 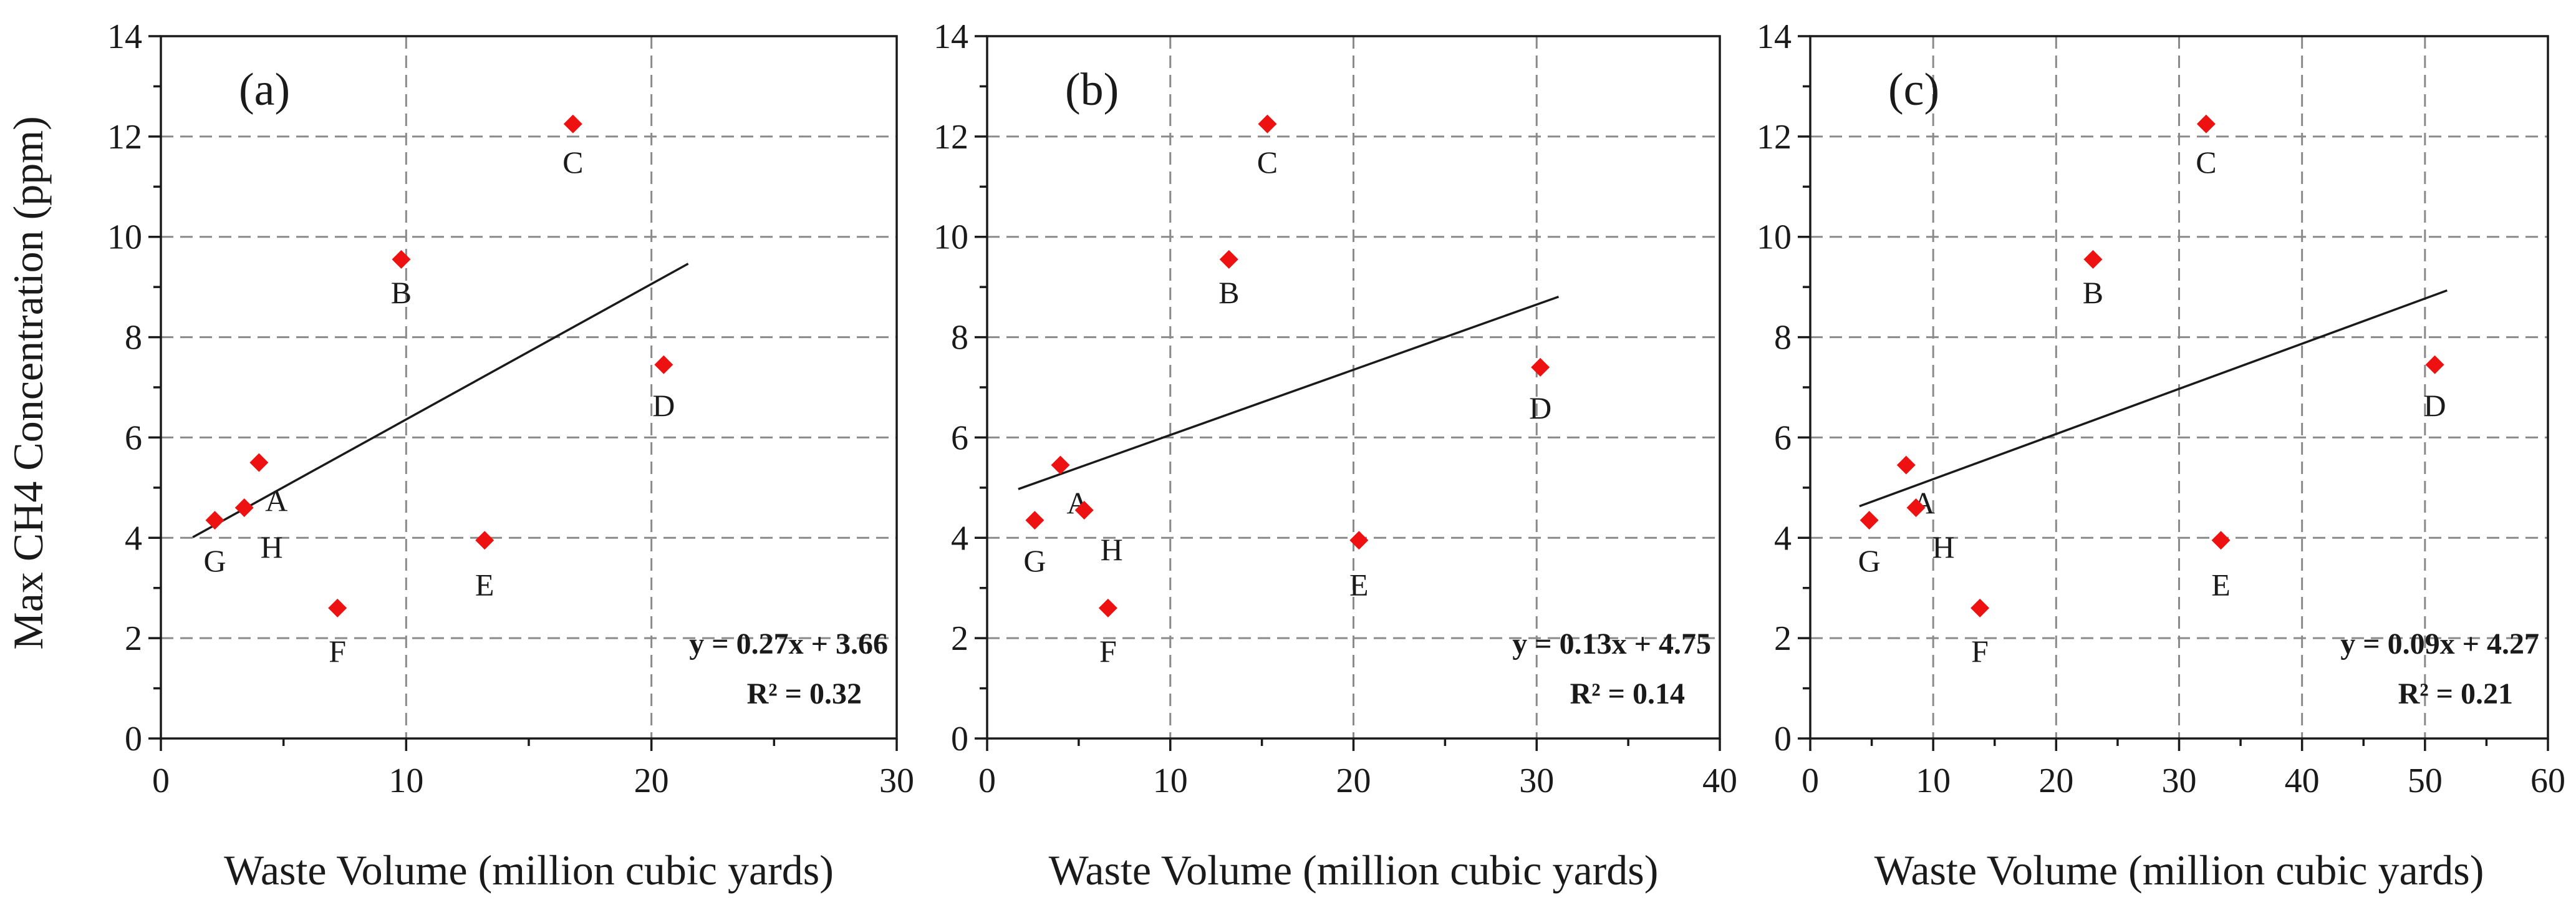 I want to click on regression-equation: y = 0.27x + 3.66, so click(x=788, y=644).